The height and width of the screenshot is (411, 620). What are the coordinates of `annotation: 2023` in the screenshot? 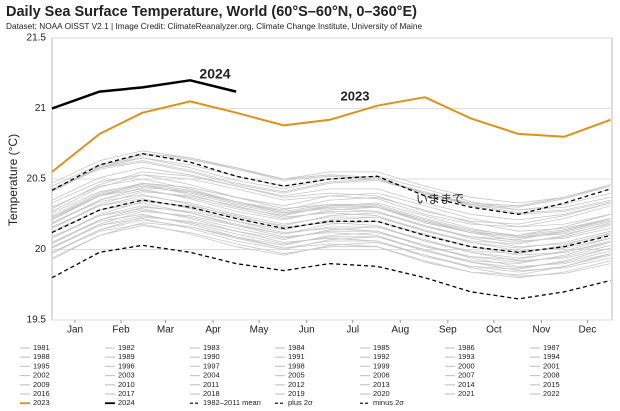 It's located at (355, 95).